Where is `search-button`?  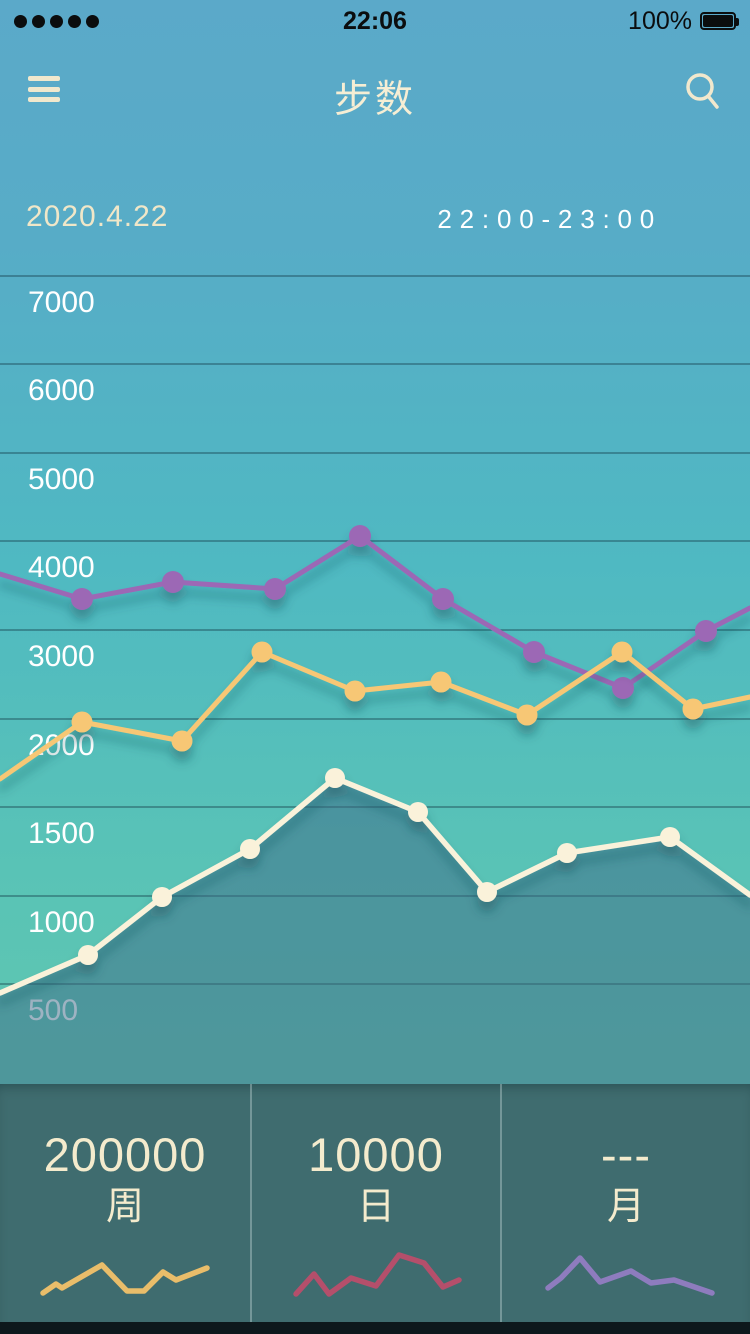
search-button is located at coordinates (703, 91).